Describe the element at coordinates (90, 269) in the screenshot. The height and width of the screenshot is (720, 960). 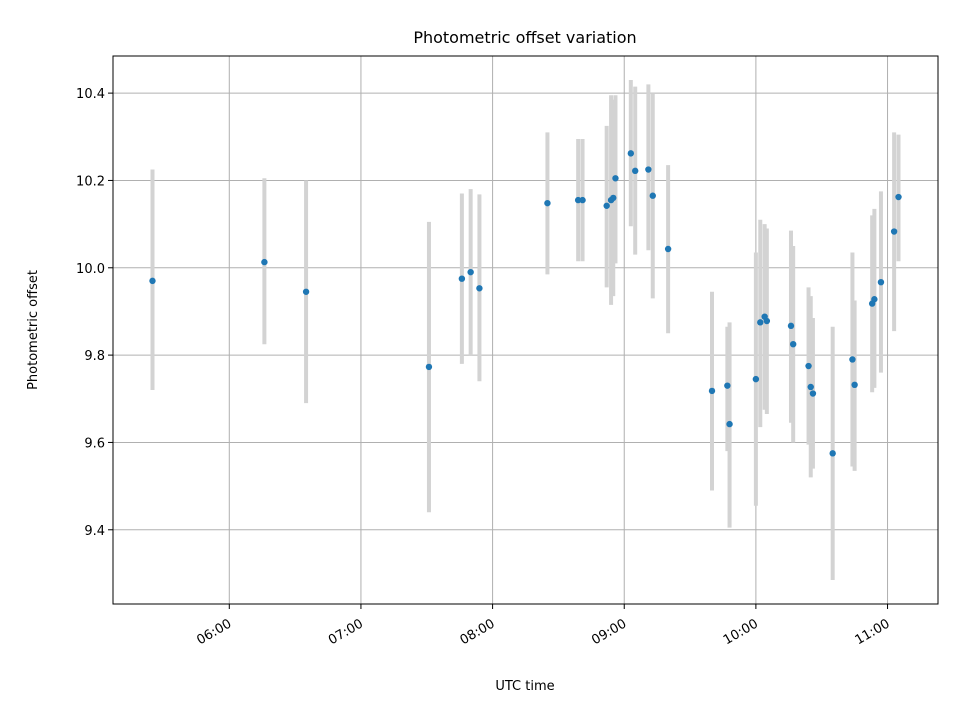
I see `y-tick-label: 10.0` at that location.